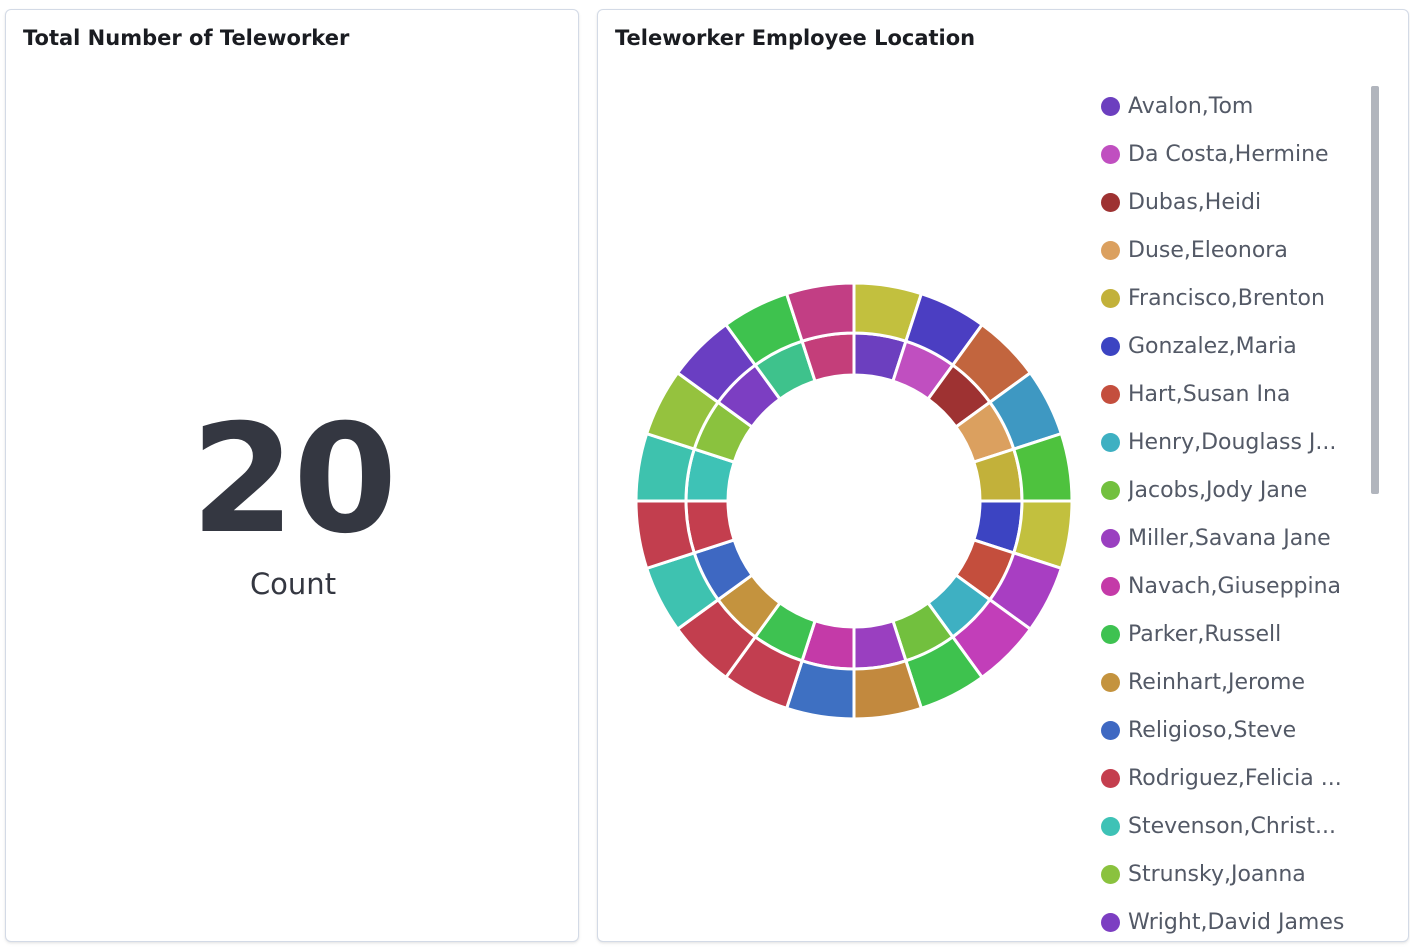  What do you see at coordinates (1217, 874) in the screenshot?
I see `legend-item-label: Strunsky,Joanna` at bounding box center [1217, 874].